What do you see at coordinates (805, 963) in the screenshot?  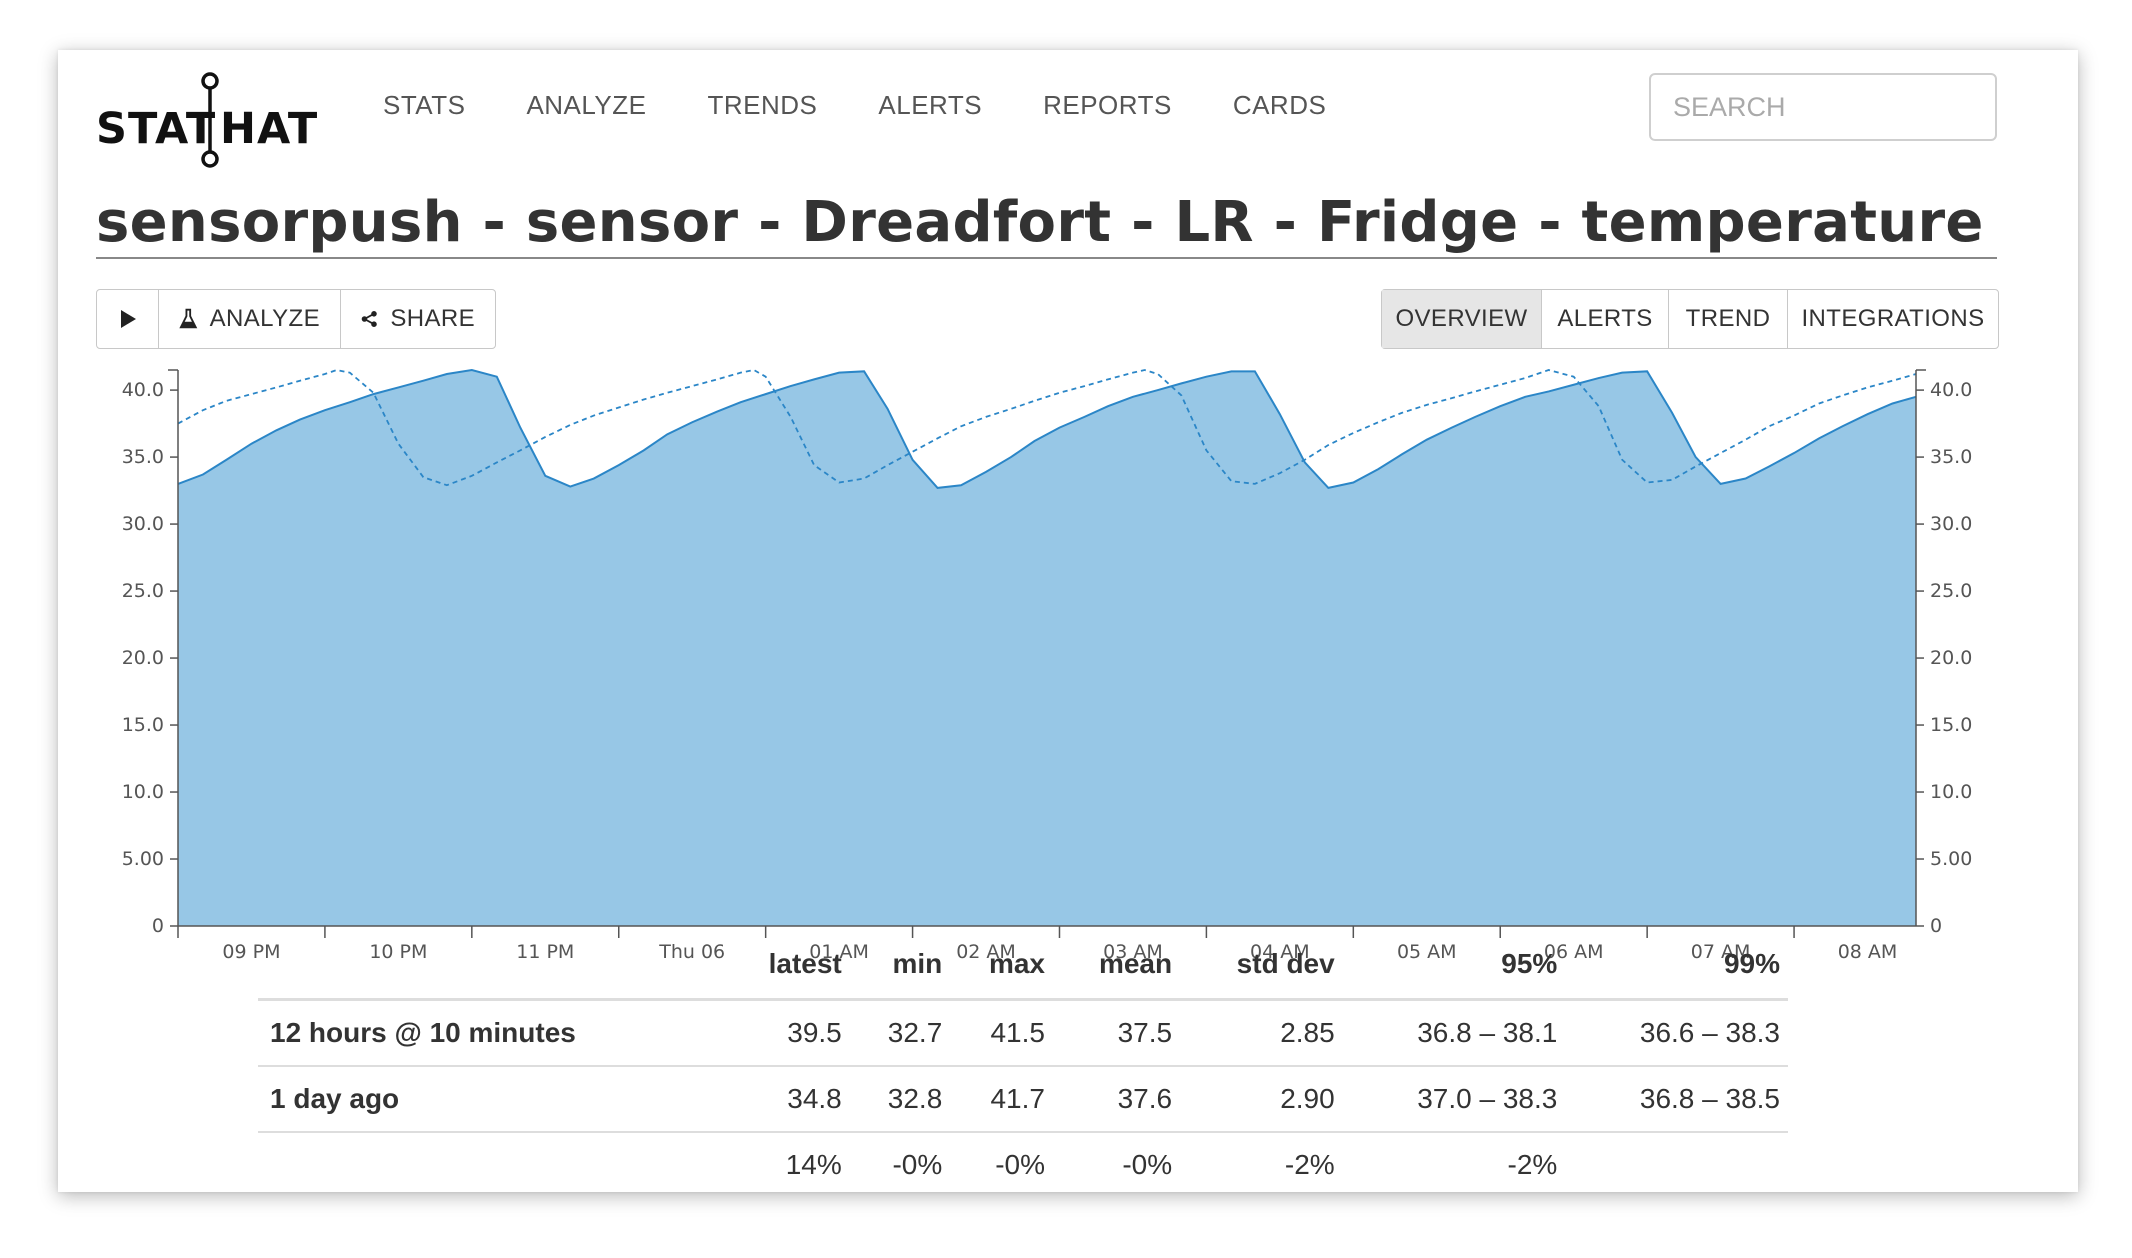 I see `stats-header-latest: latest` at bounding box center [805, 963].